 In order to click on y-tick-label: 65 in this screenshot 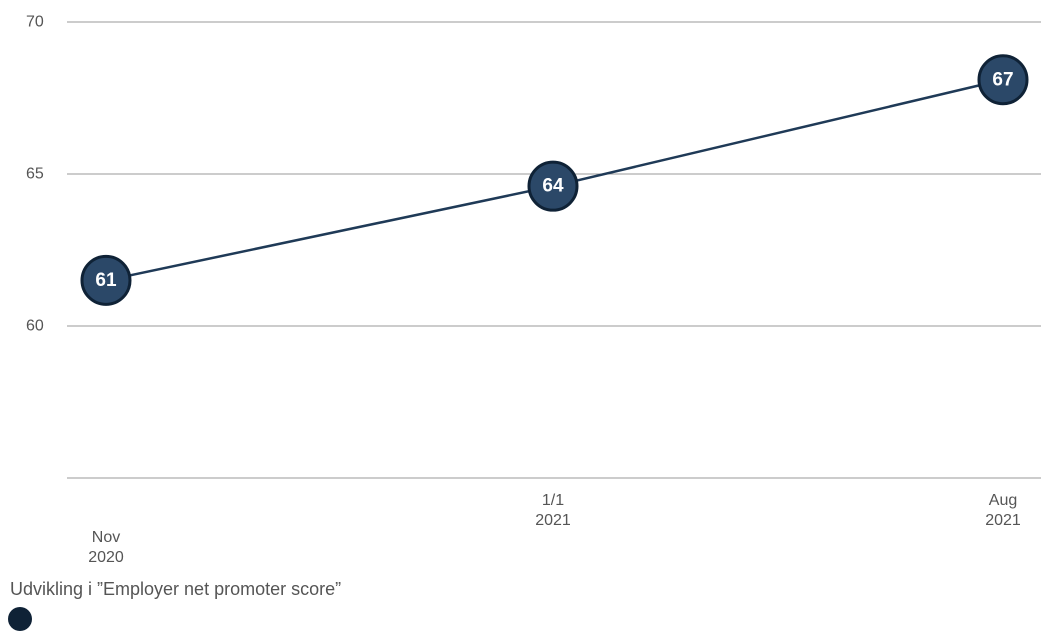, I will do `click(35, 174)`.